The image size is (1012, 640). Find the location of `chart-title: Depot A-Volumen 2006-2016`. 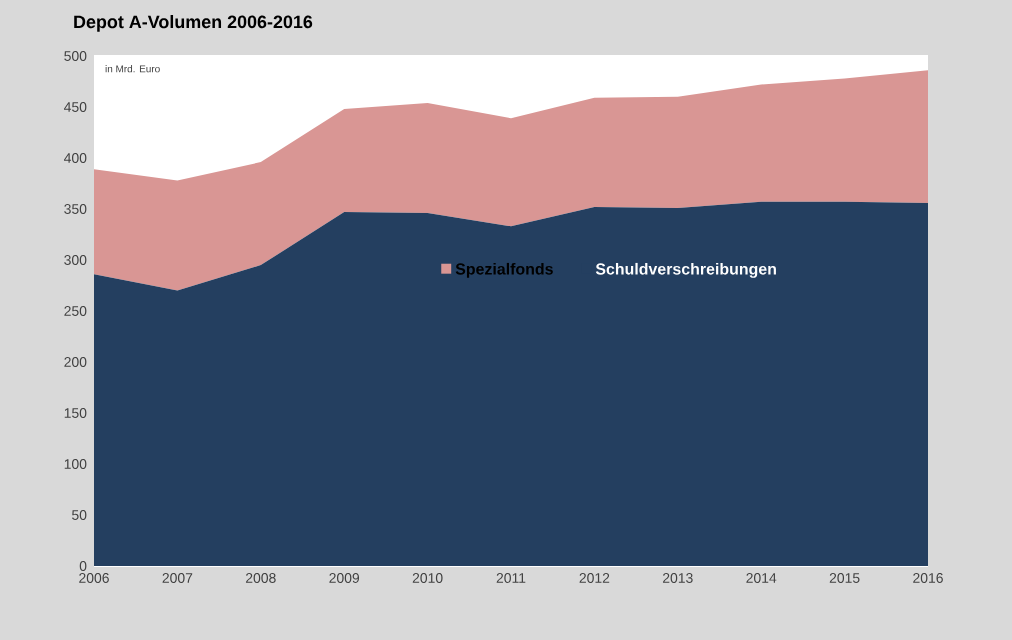

chart-title: Depot A-Volumen 2006-2016 is located at coordinates (193, 23).